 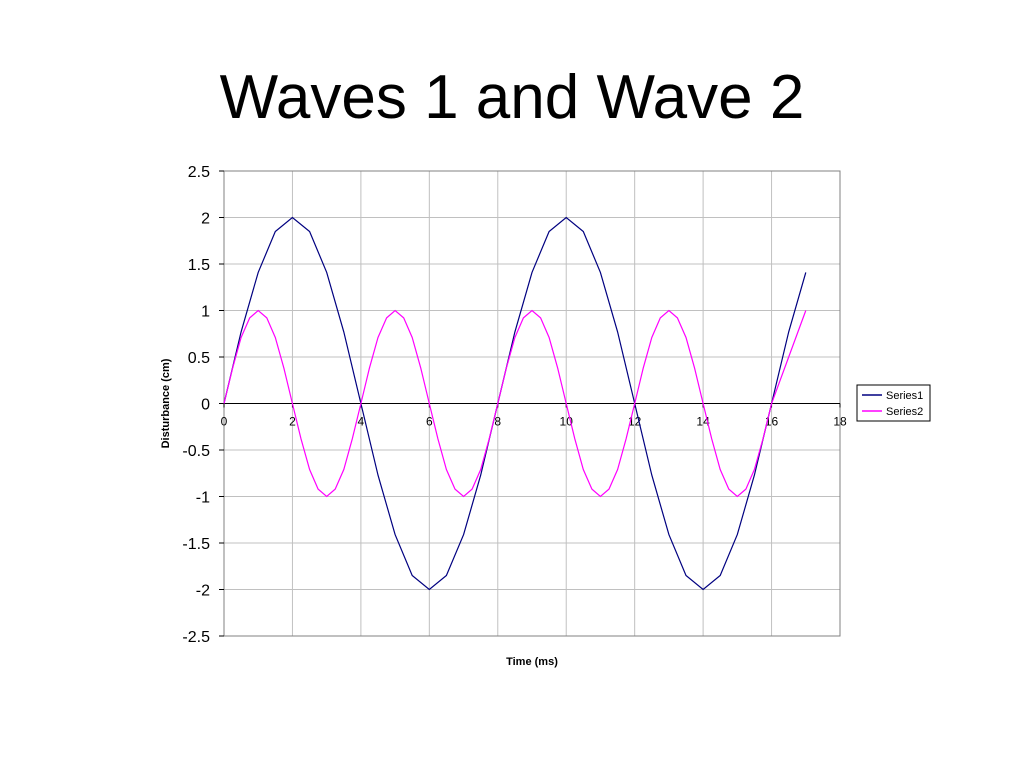 I want to click on legend-box, so click(x=893, y=403).